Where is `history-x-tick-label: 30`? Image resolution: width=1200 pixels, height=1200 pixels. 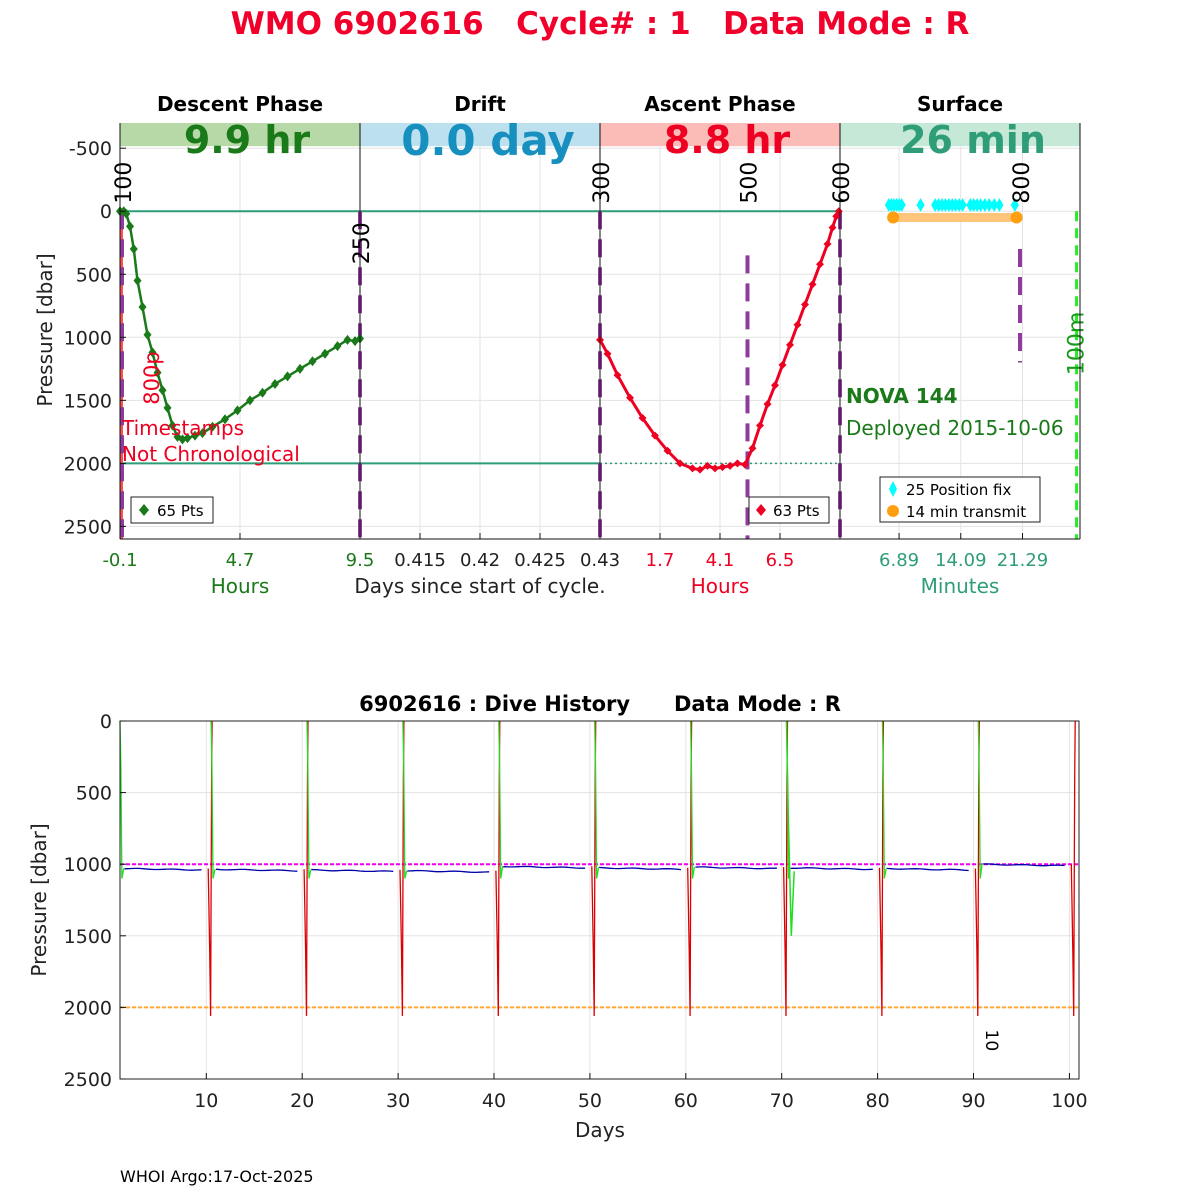 history-x-tick-label: 30 is located at coordinates (398, 1101).